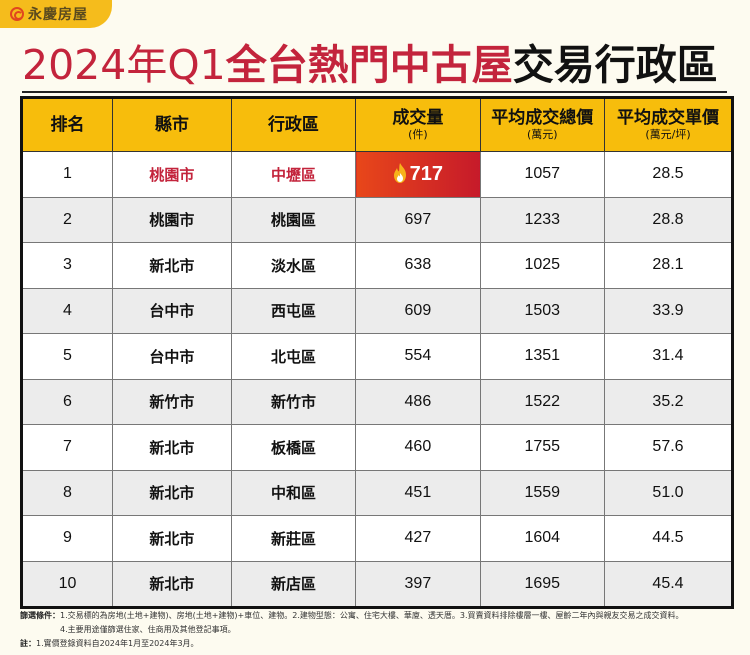  I want to click on avg-unit-price: 44.5, so click(668, 538).